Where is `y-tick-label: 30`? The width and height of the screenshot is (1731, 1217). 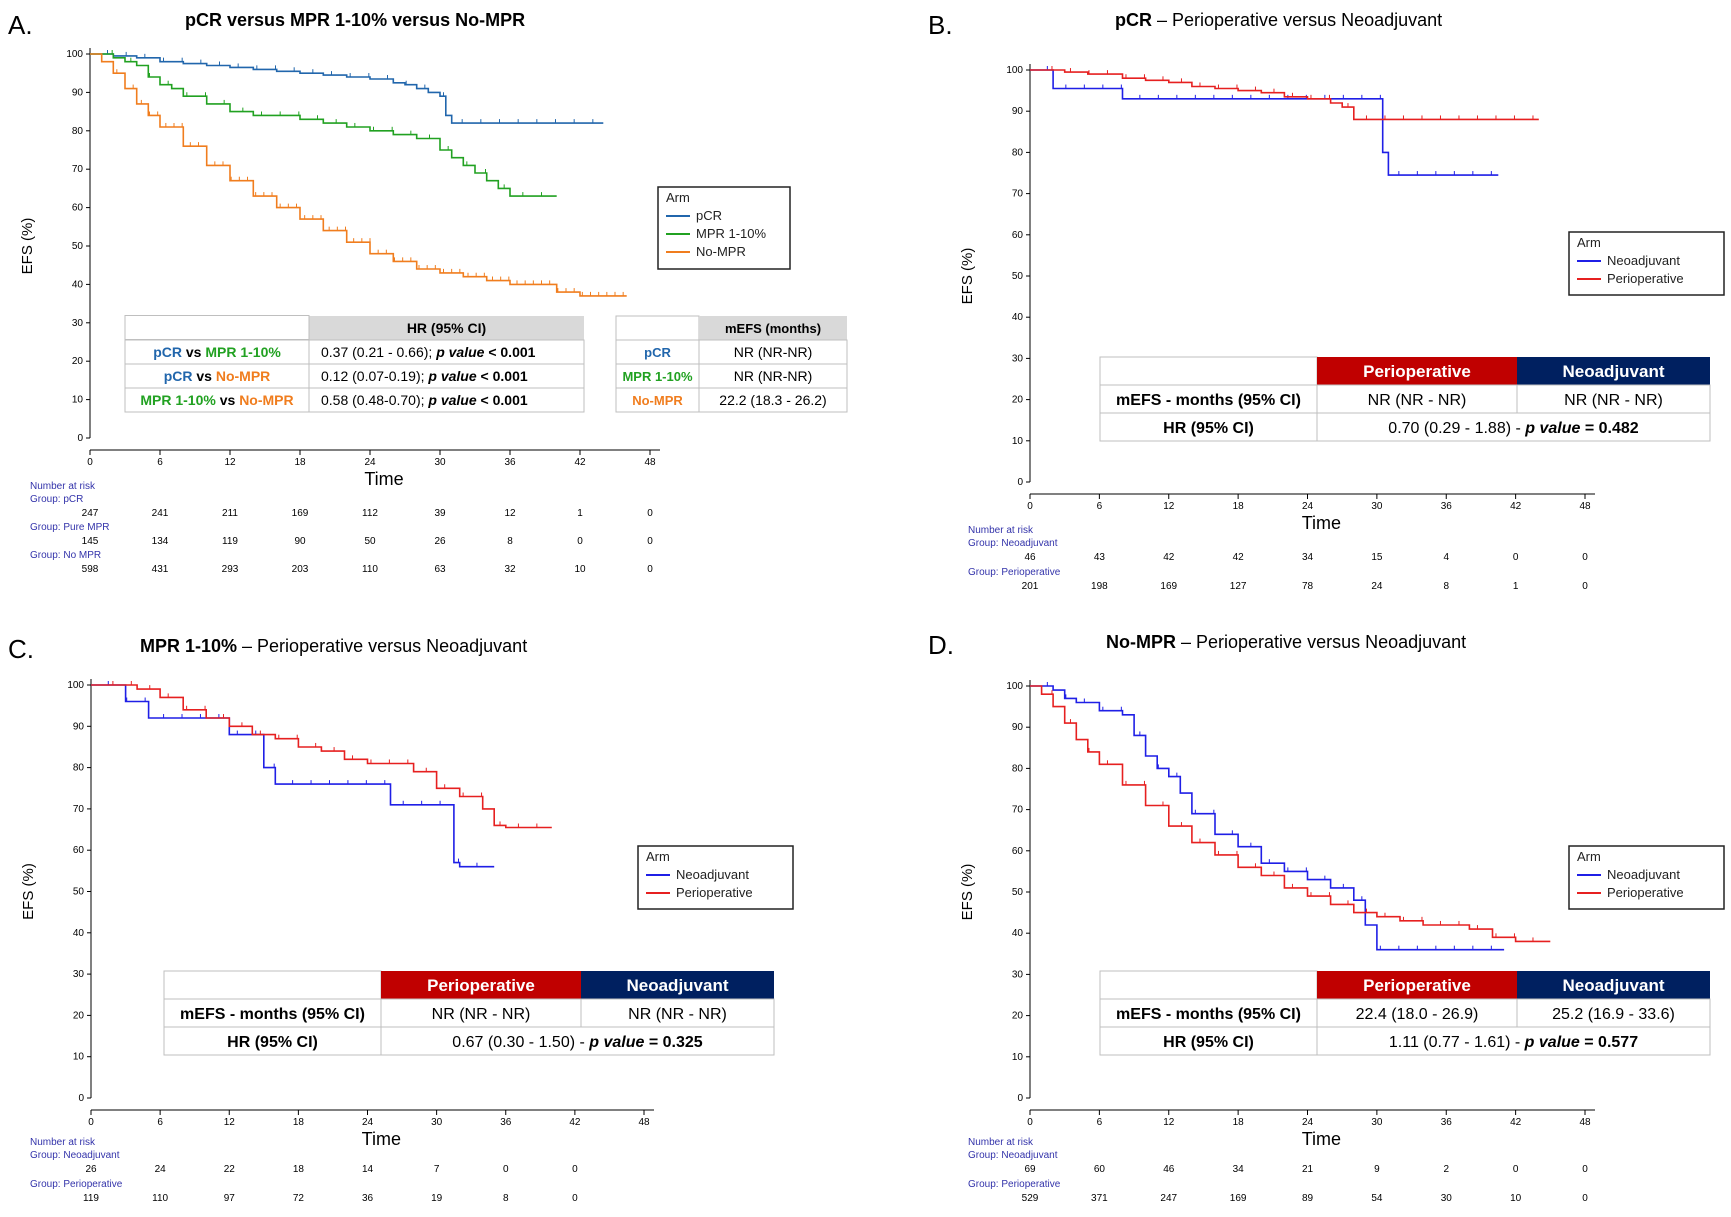 y-tick-label: 30 is located at coordinates (1018, 358).